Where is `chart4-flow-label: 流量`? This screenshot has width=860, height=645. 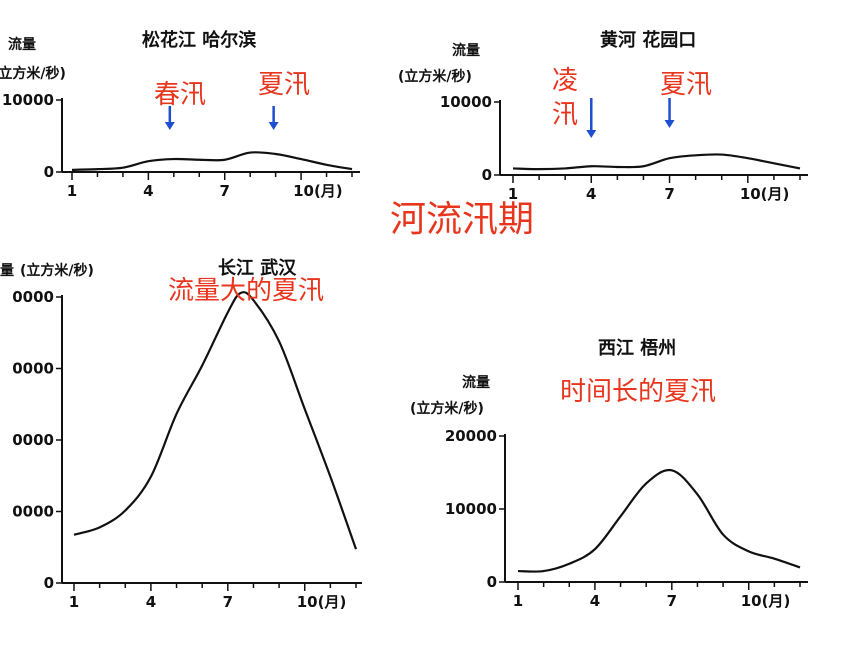
chart4-flow-label: 流量 is located at coordinates (476, 383).